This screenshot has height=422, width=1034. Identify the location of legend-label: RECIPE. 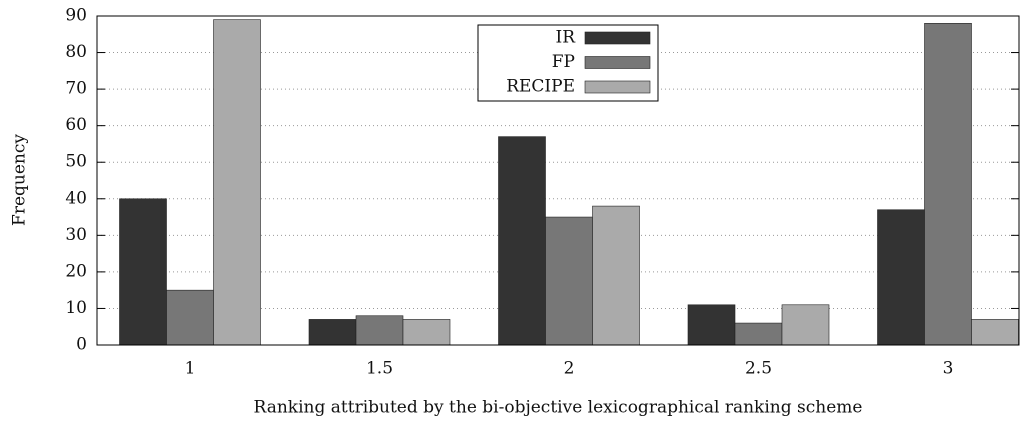
(540, 87).